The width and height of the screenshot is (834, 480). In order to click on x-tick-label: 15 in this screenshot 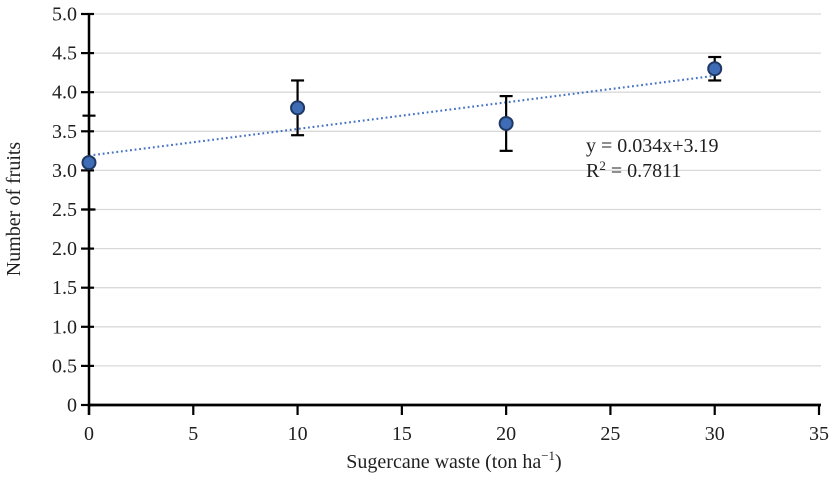, I will do `click(402, 434)`.